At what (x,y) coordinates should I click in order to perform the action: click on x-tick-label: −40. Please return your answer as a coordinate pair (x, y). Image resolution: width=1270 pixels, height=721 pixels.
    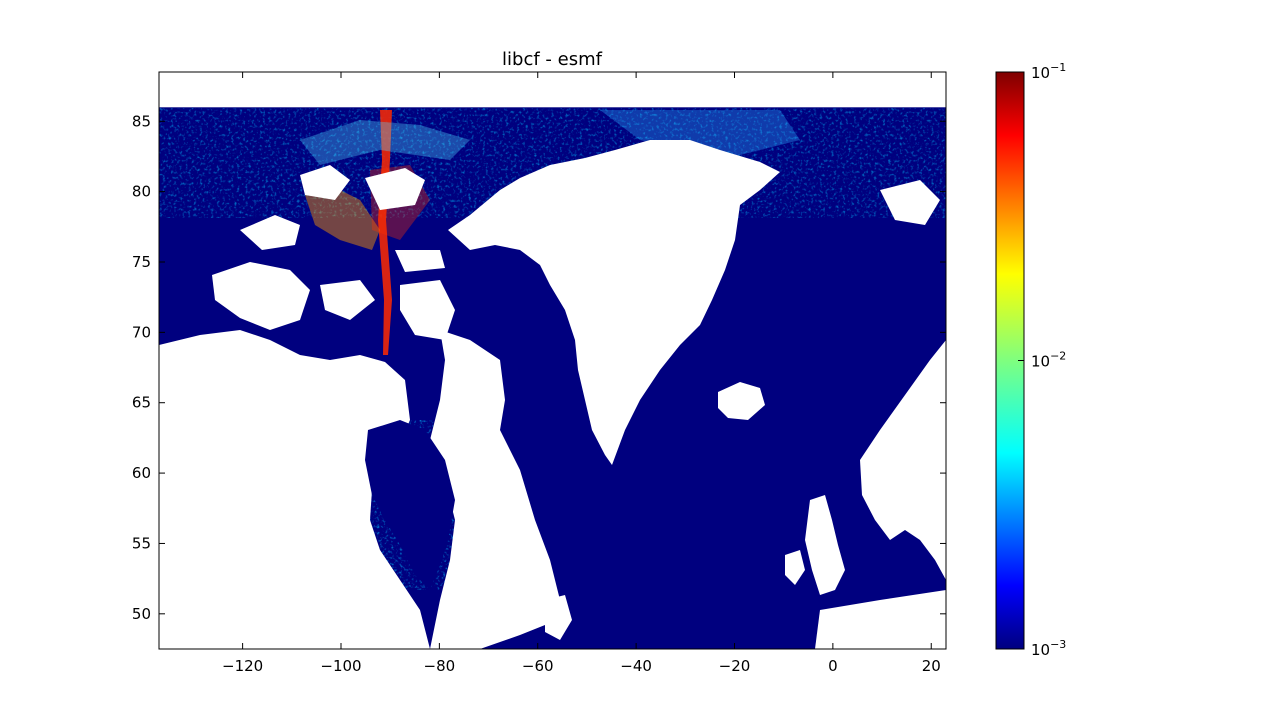
    Looking at the image, I should click on (636, 666).